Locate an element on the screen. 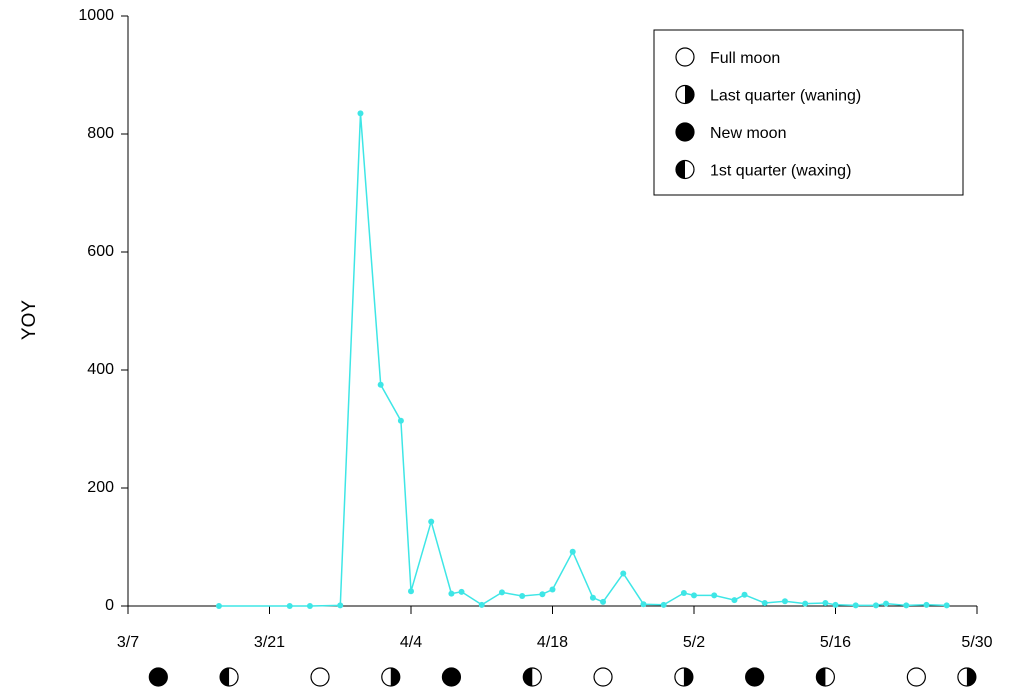 This screenshot has width=1013, height=691. y-tick-label: 400 is located at coordinates (100, 369).